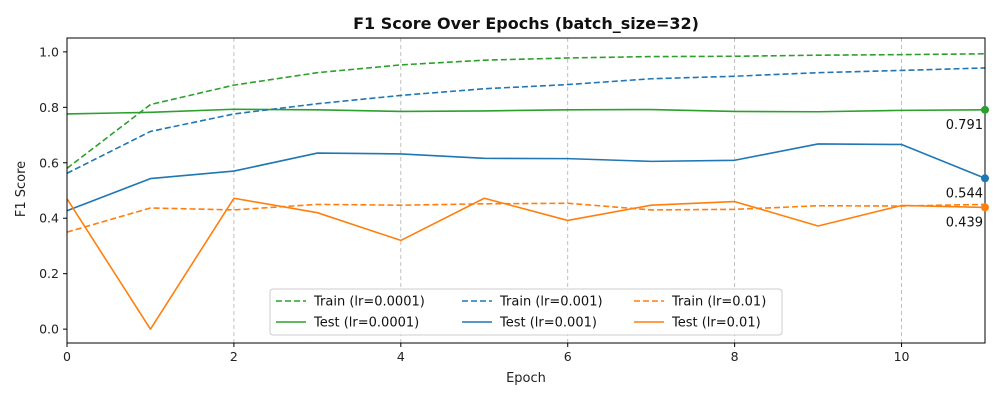  What do you see at coordinates (49, 273) in the screenshot?
I see `y-tick-label: 0.2` at bounding box center [49, 273].